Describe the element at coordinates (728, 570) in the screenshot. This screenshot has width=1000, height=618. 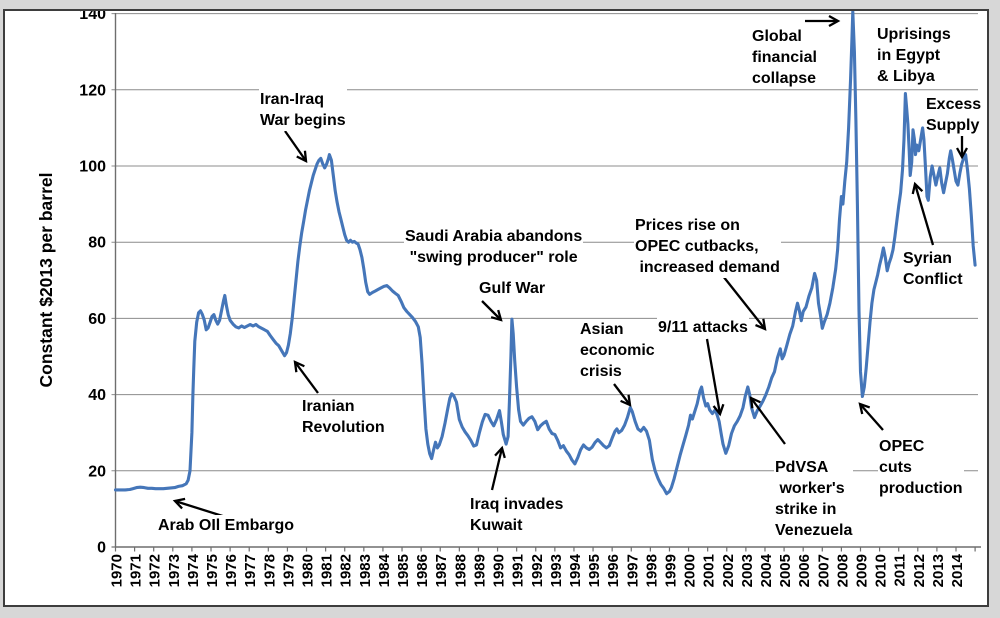
I see `x-label-2002: 2002` at that location.